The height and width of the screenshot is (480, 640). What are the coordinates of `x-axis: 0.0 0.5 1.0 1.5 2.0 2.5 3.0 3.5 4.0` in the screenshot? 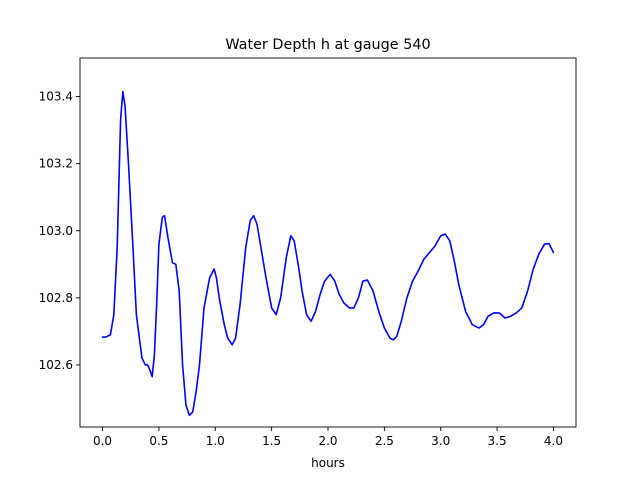 It's located at (328, 437).